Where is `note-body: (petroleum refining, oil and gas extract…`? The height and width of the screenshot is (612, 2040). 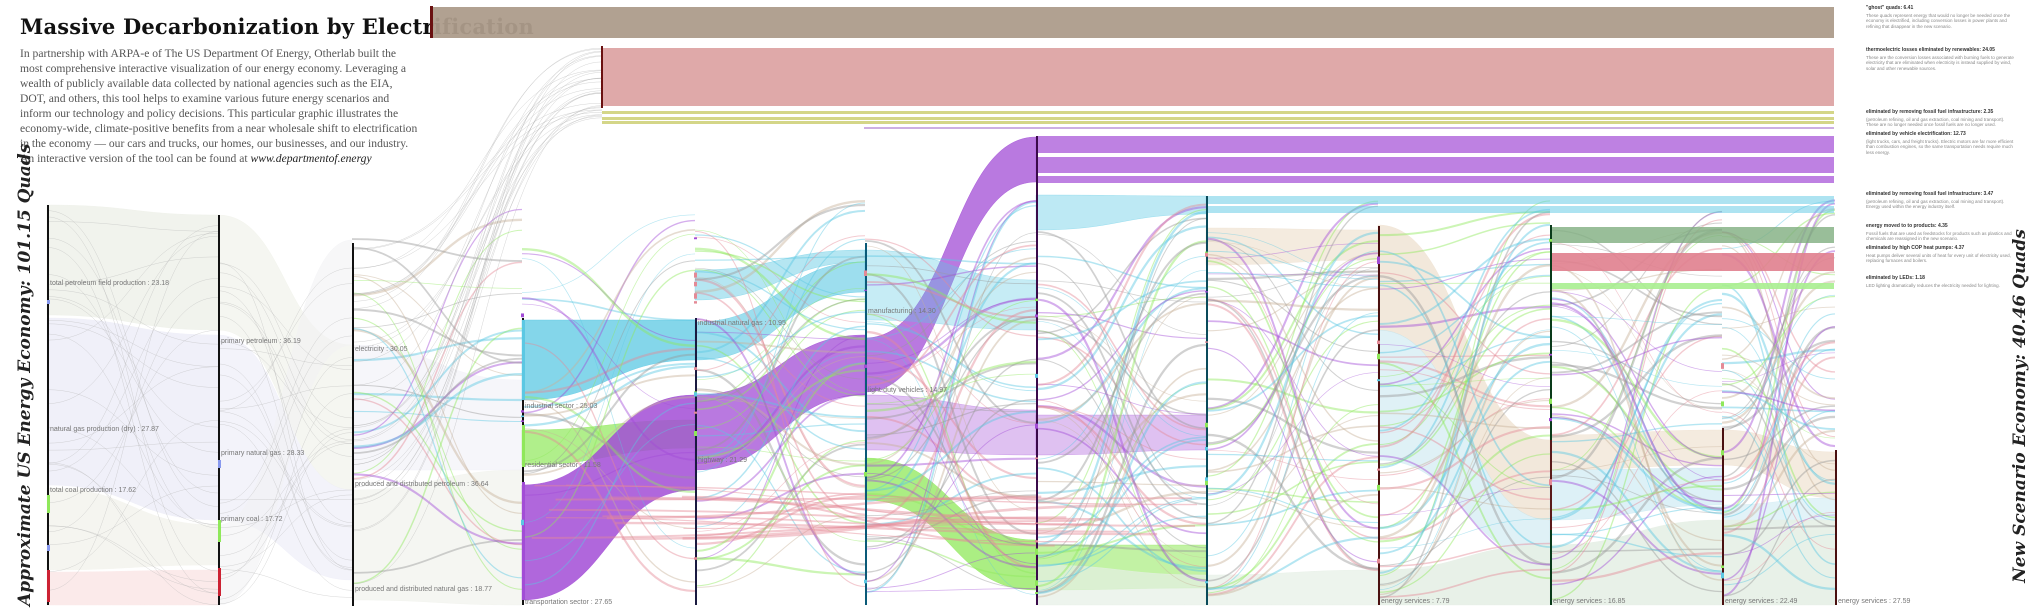 note-body: (petroleum refining, oil and gas extract… is located at coordinates (1935, 122).